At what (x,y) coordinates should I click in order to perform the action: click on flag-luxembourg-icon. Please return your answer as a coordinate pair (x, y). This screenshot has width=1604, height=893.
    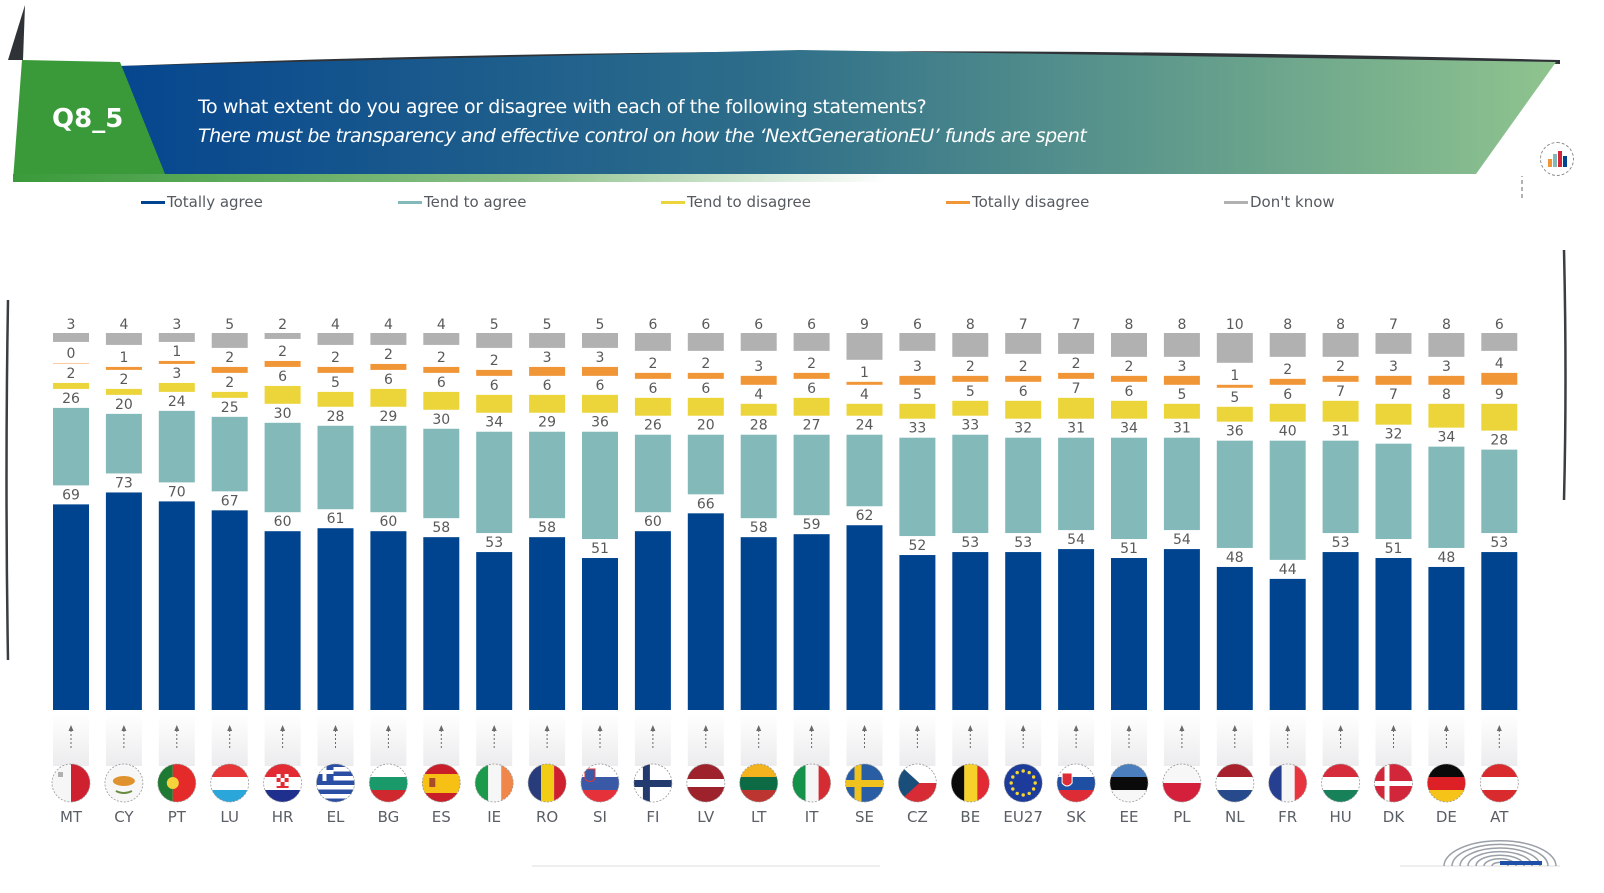
    Looking at the image, I should click on (230, 783).